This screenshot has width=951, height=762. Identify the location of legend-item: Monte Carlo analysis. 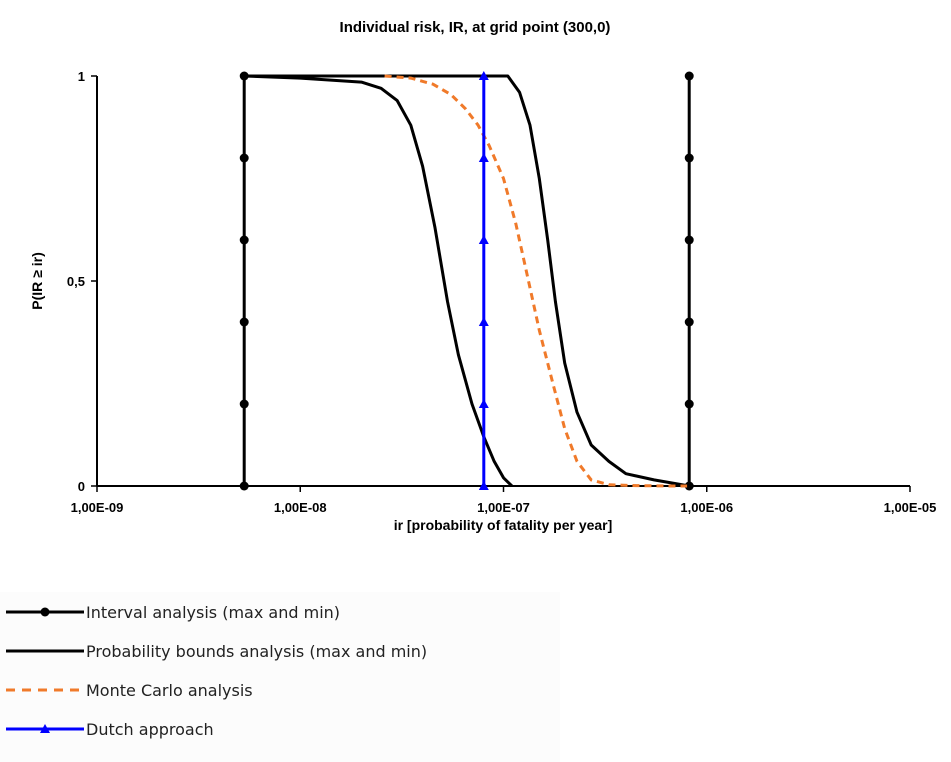
(126, 690).